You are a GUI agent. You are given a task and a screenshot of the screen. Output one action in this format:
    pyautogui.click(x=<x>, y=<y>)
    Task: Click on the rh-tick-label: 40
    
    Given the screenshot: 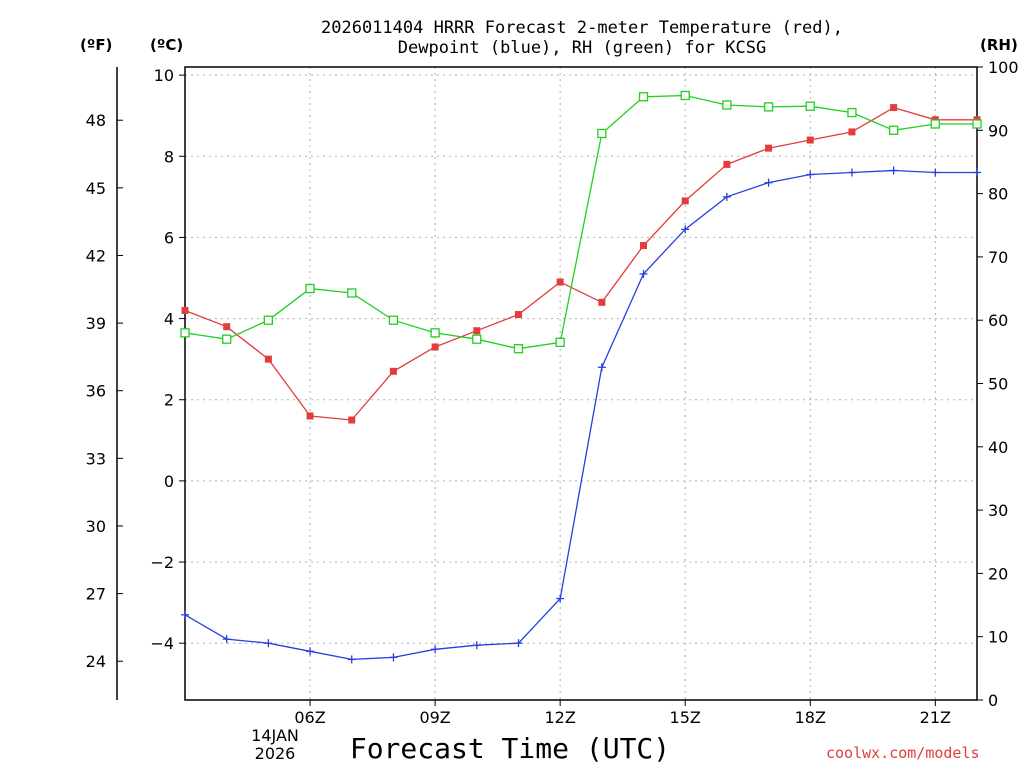 What is the action you would take?
    pyautogui.click(x=998, y=447)
    